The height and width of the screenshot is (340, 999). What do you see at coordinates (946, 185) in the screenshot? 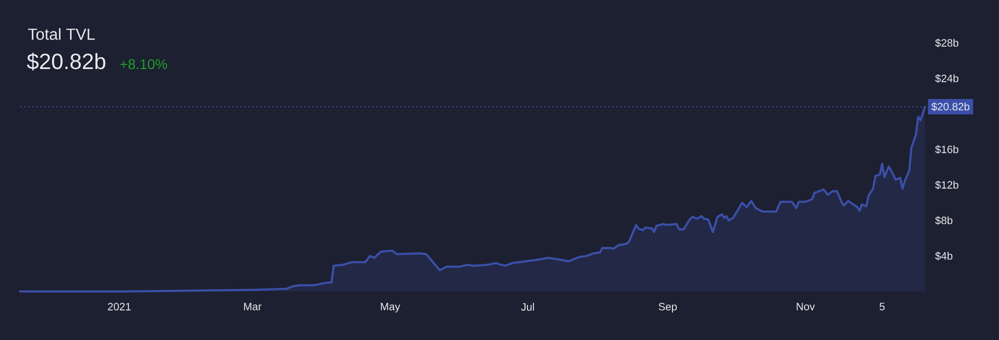
I see `y-tick-label: $12b` at bounding box center [946, 185].